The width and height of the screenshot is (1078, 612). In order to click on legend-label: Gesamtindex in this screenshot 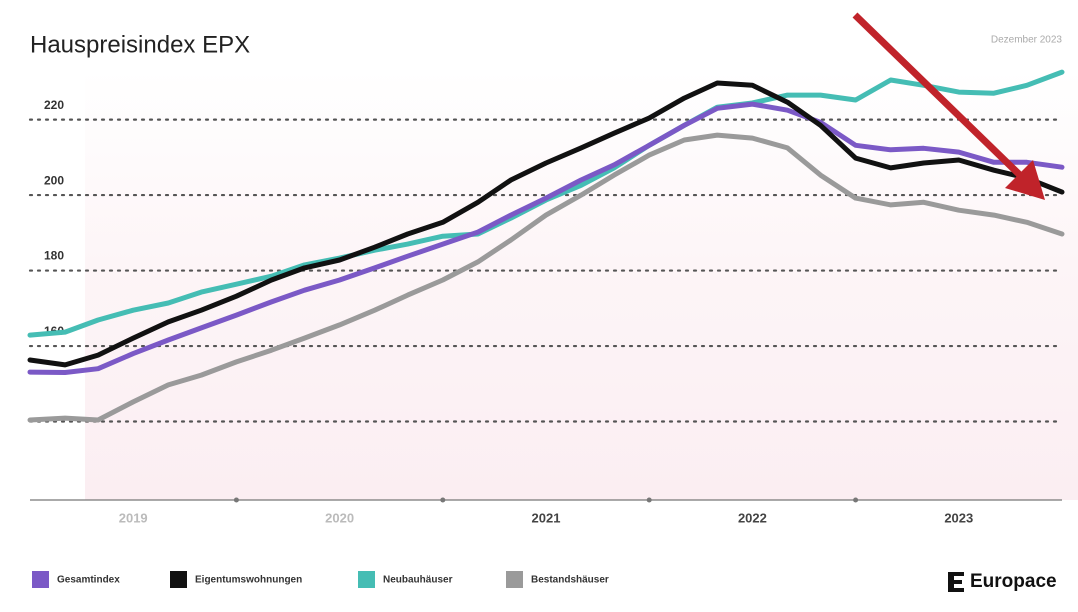, I will do `click(88, 580)`.